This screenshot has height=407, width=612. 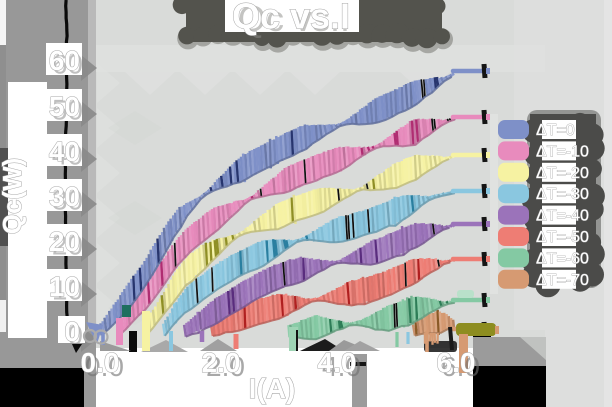 What do you see at coordinates (562, 151) in the screenshot?
I see `svg-text: ΔT=-10` at bounding box center [562, 151].